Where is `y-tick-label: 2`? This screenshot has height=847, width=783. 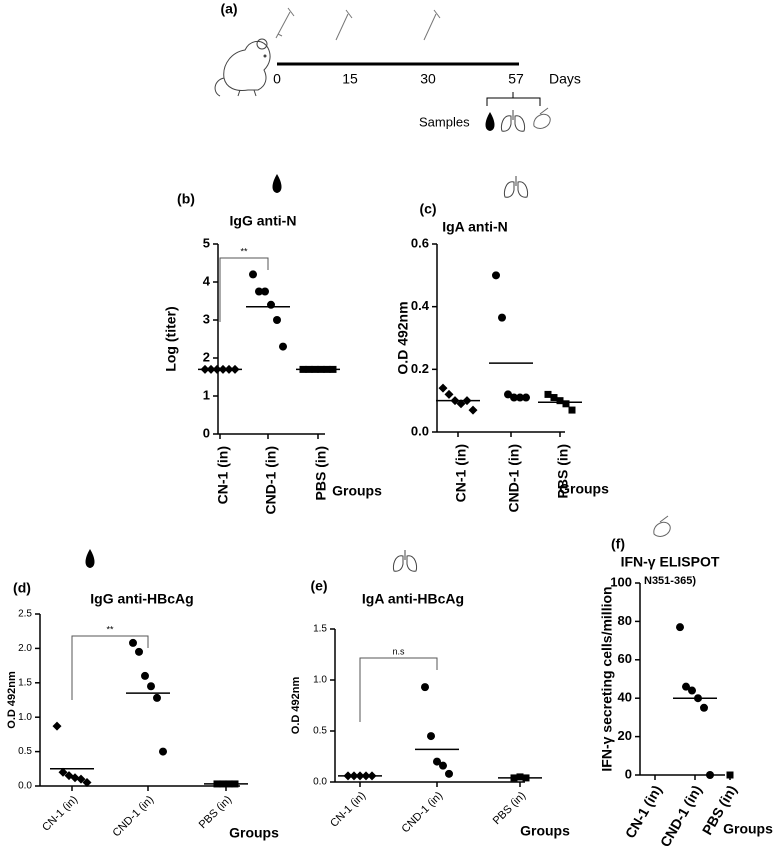
y-tick-label: 2 is located at coordinates (206, 356).